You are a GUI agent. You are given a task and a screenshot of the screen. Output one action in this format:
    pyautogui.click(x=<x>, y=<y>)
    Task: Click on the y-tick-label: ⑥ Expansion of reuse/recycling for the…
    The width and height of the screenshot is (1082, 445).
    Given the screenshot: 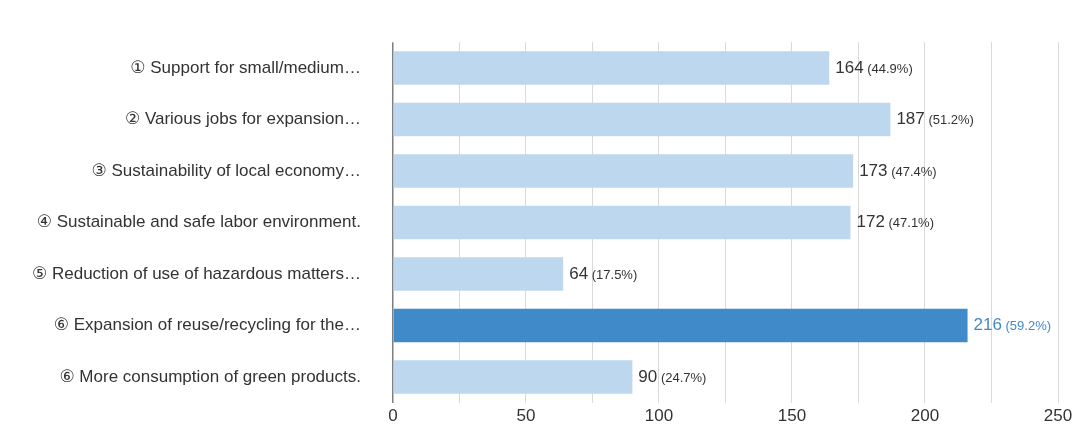 What is the action you would take?
    pyautogui.click(x=207, y=325)
    